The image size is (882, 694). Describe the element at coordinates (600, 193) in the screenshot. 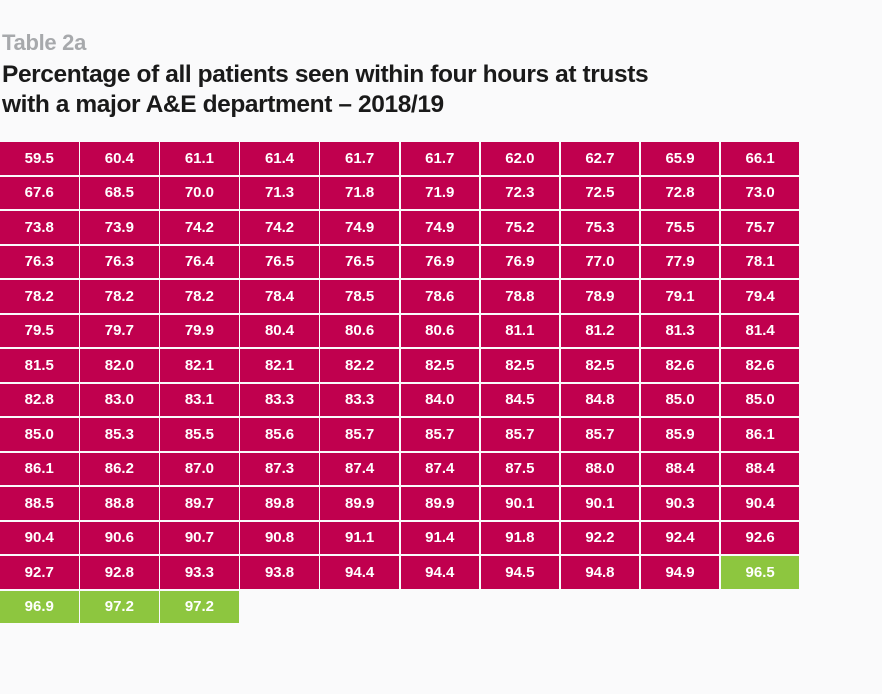

I see `table-cell: 72.5` at that location.